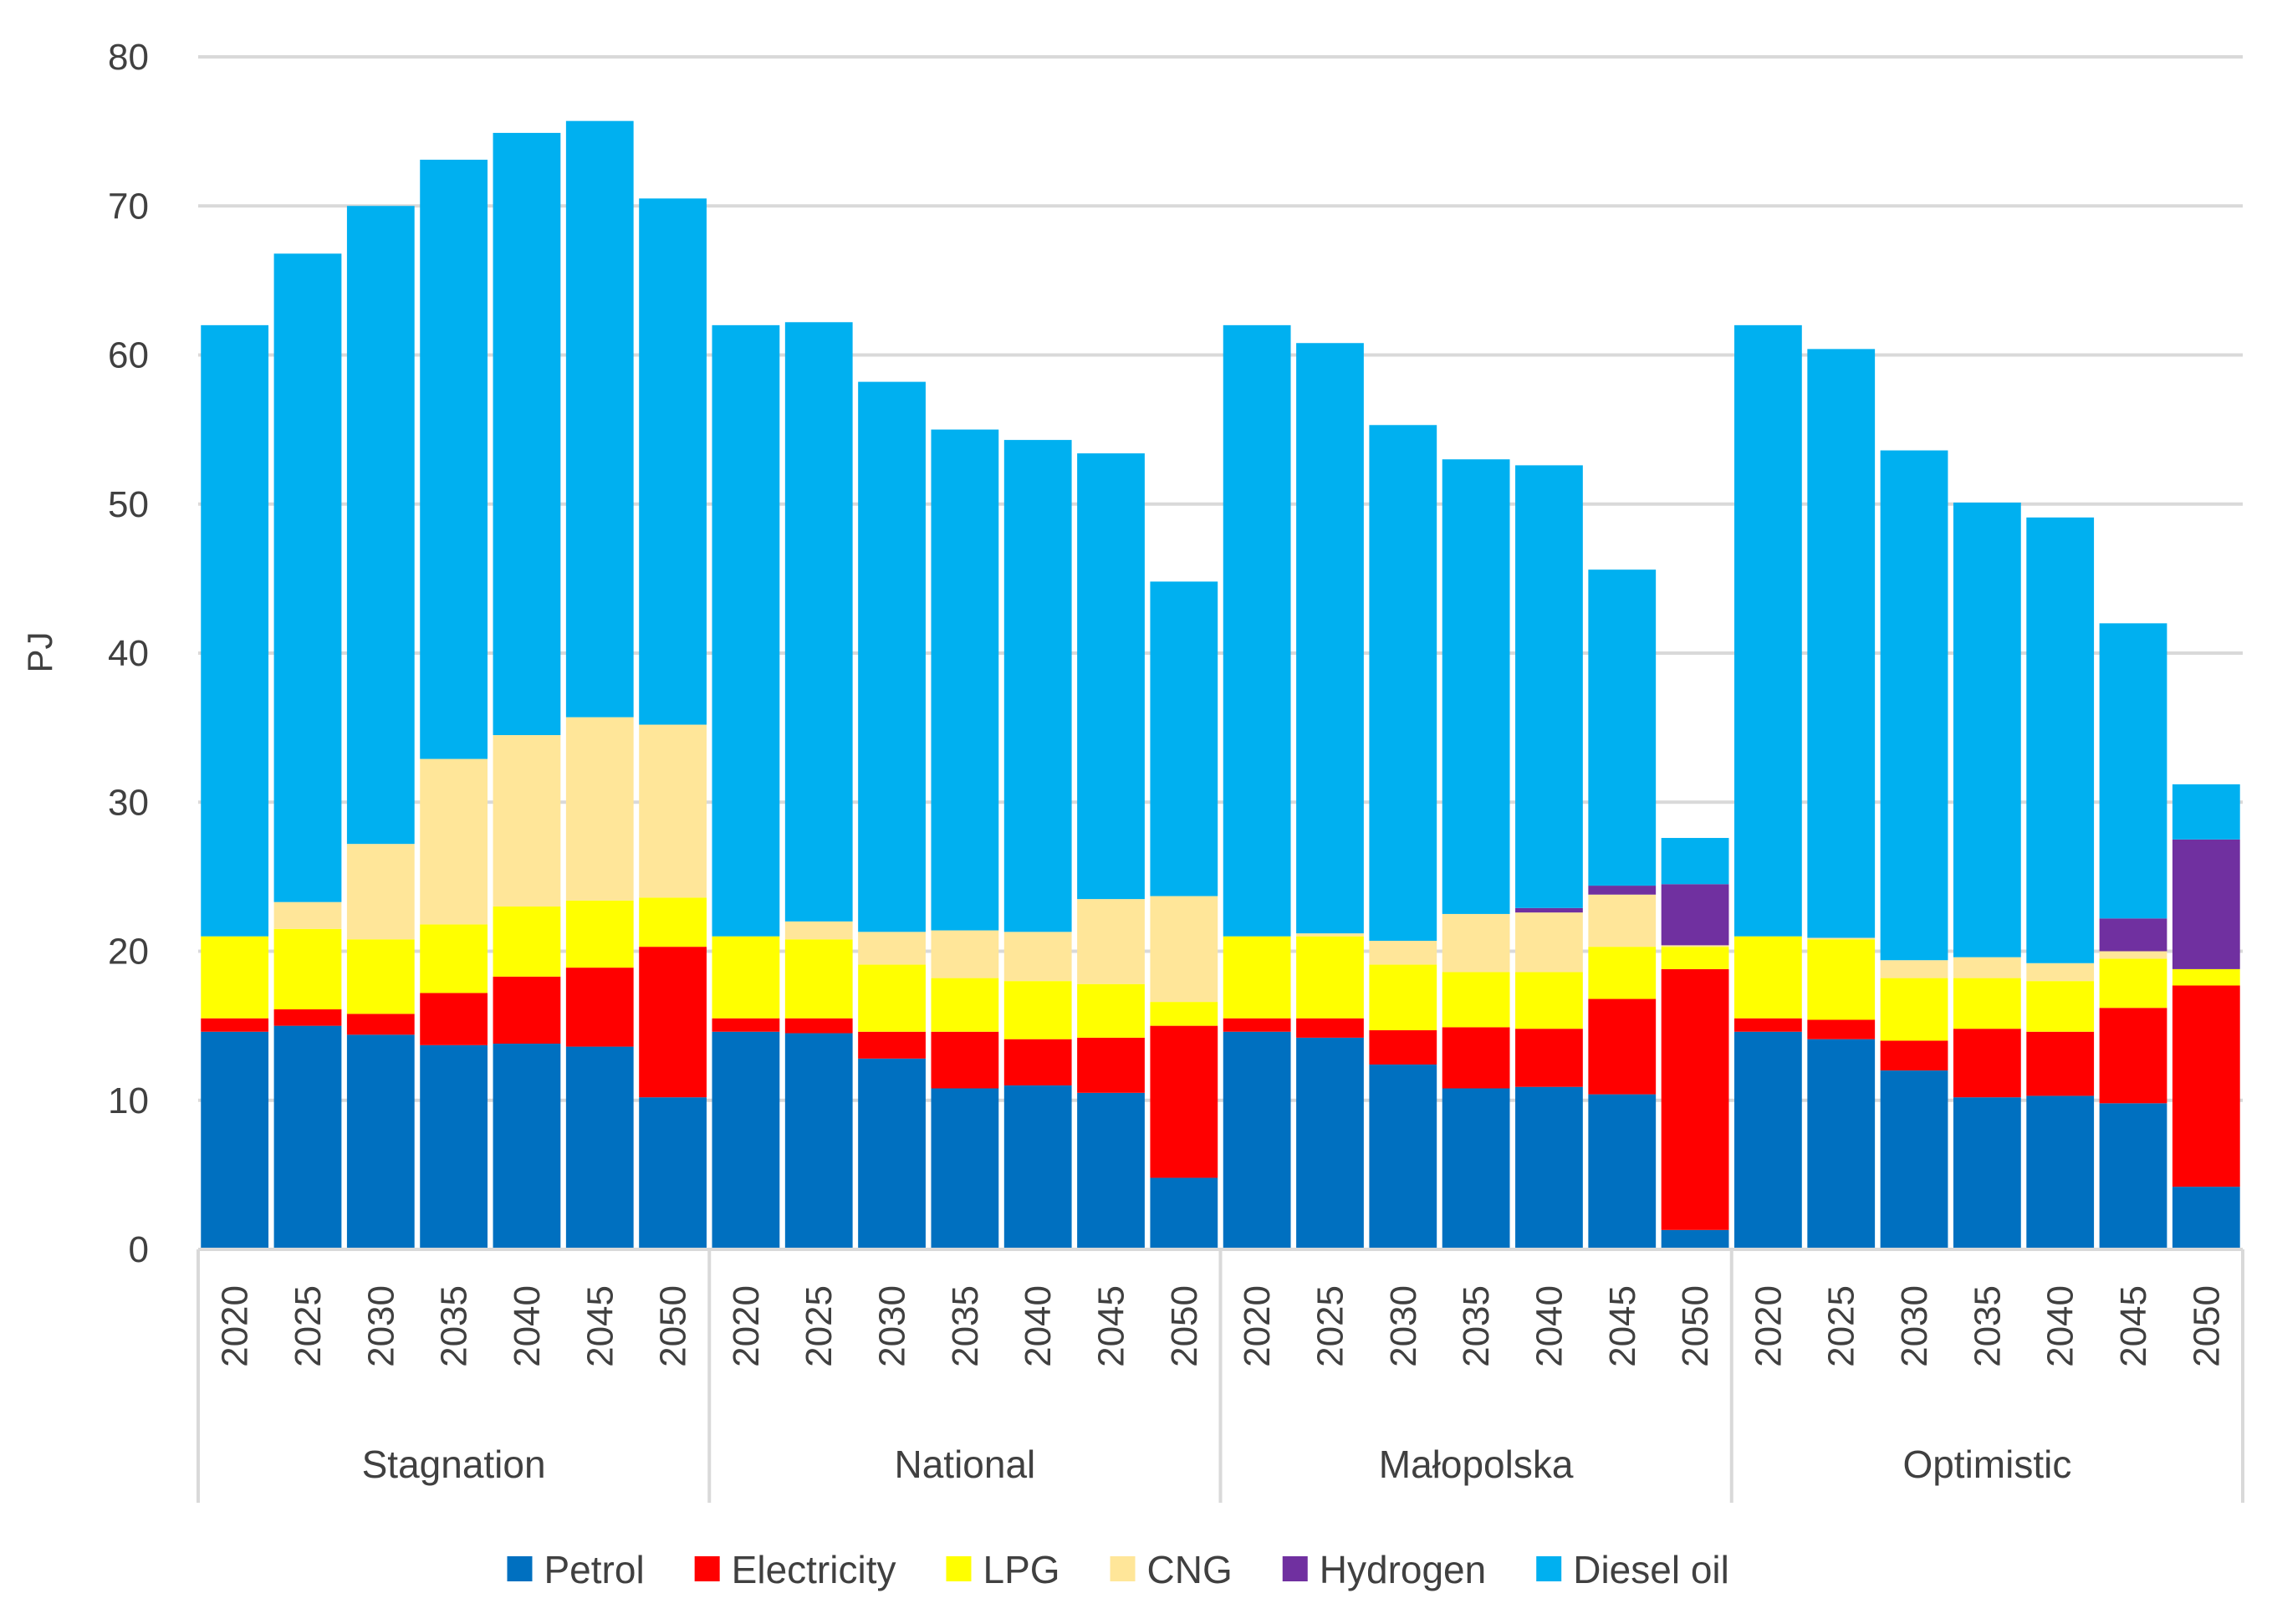 The image size is (2272, 1624). What do you see at coordinates (599, 419) in the screenshot?
I see `bar-segment-diesel-oil-stagnation-2045` at bounding box center [599, 419].